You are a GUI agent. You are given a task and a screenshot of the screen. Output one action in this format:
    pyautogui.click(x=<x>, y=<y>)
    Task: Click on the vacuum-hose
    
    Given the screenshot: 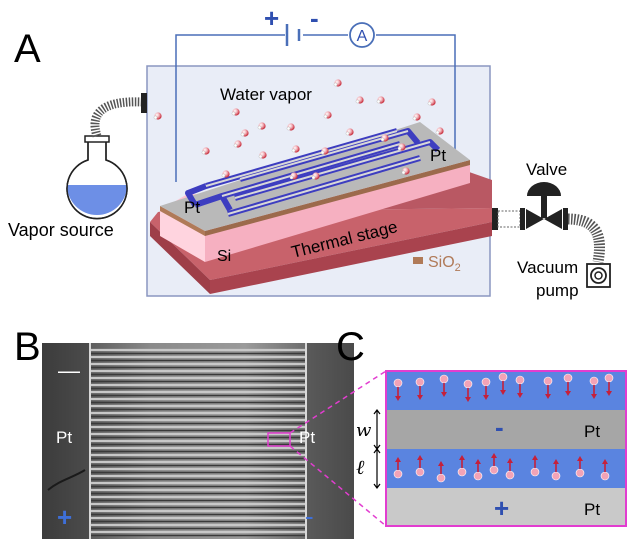 What is the action you would take?
    pyautogui.click(x=586, y=238)
    